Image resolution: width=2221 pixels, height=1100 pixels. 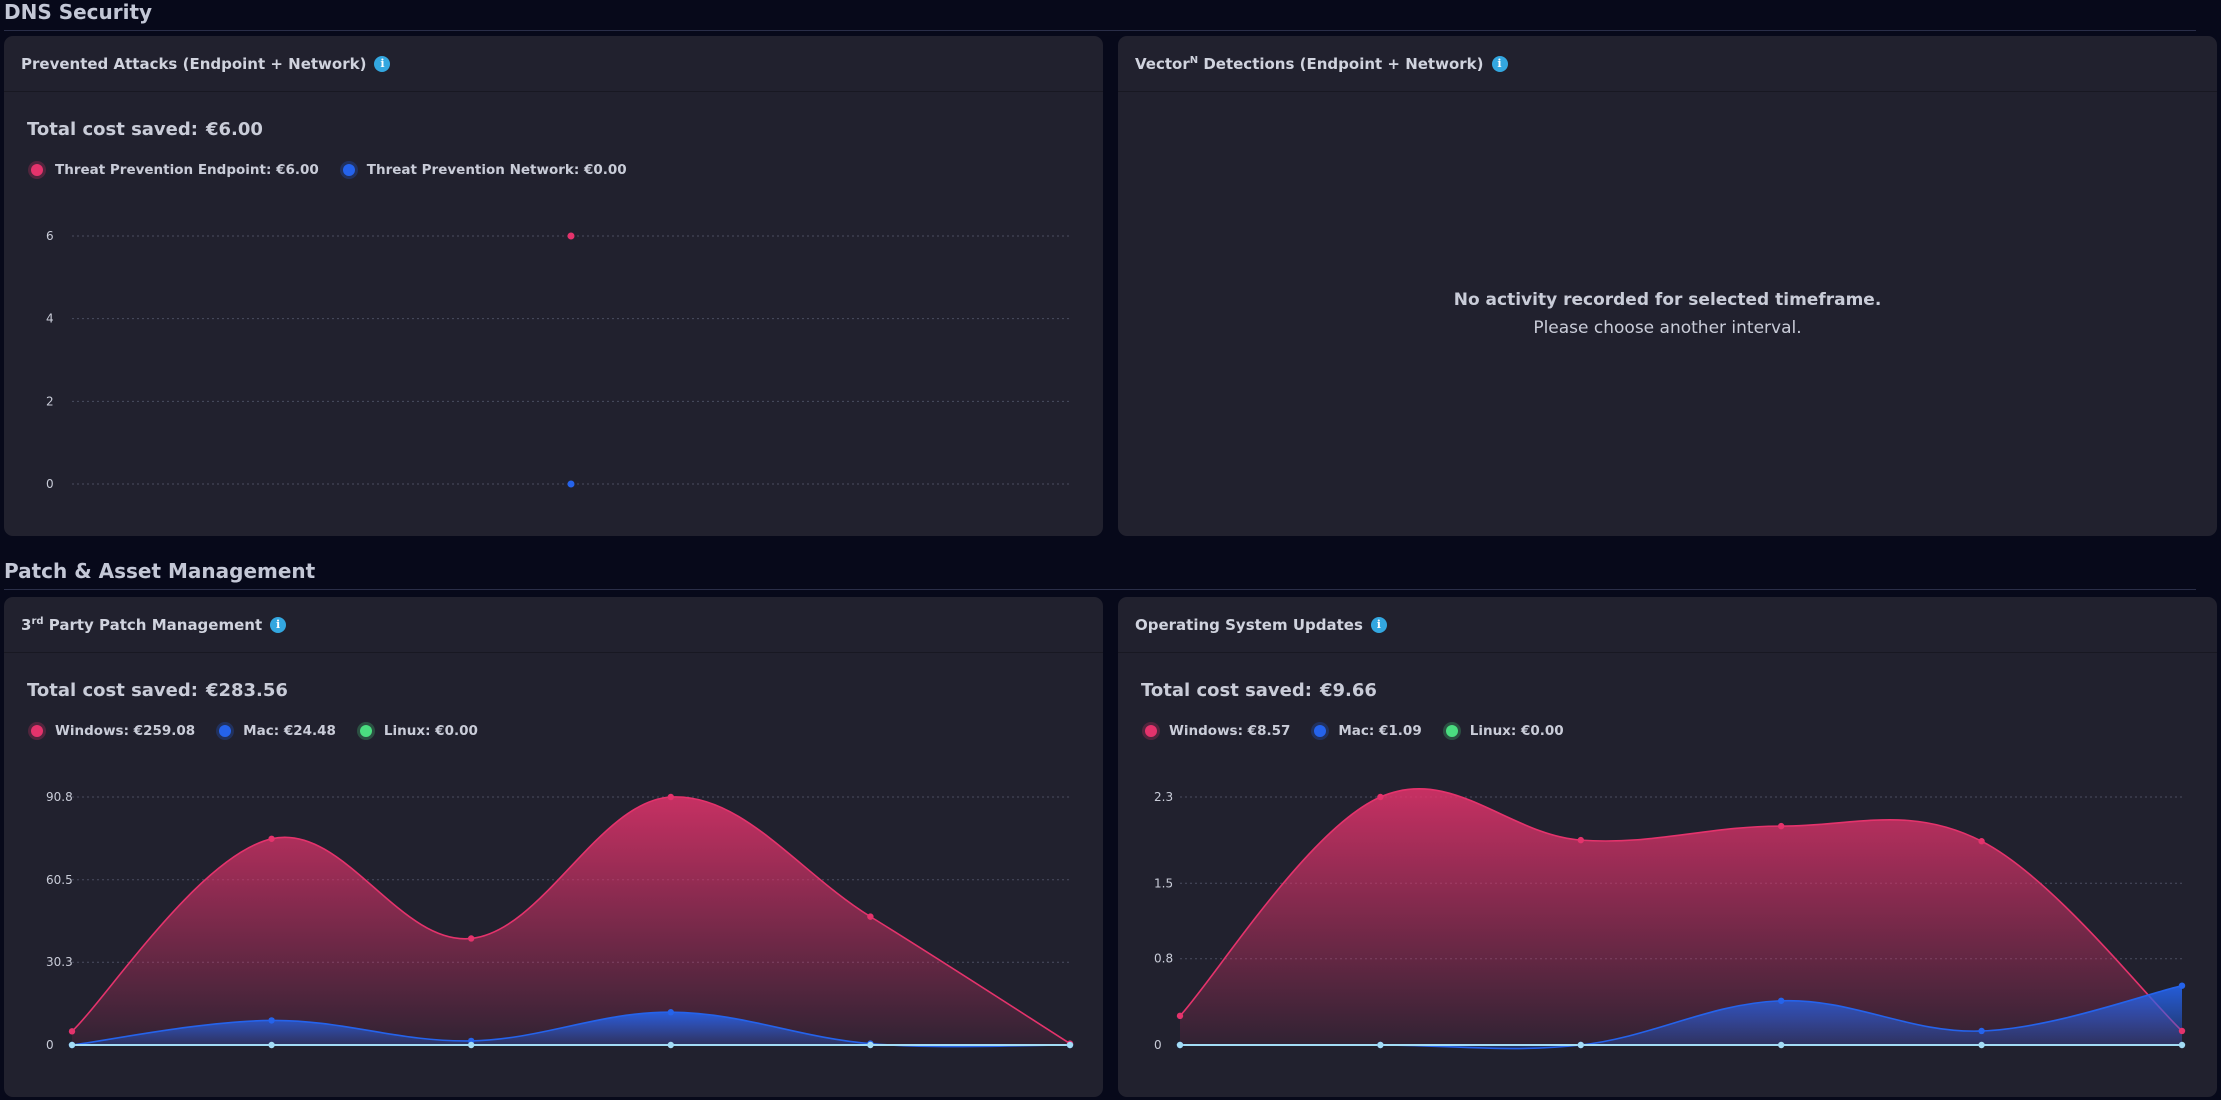 What do you see at coordinates (1348, 690) in the screenshot?
I see `total-value: €9.66` at bounding box center [1348, 690].